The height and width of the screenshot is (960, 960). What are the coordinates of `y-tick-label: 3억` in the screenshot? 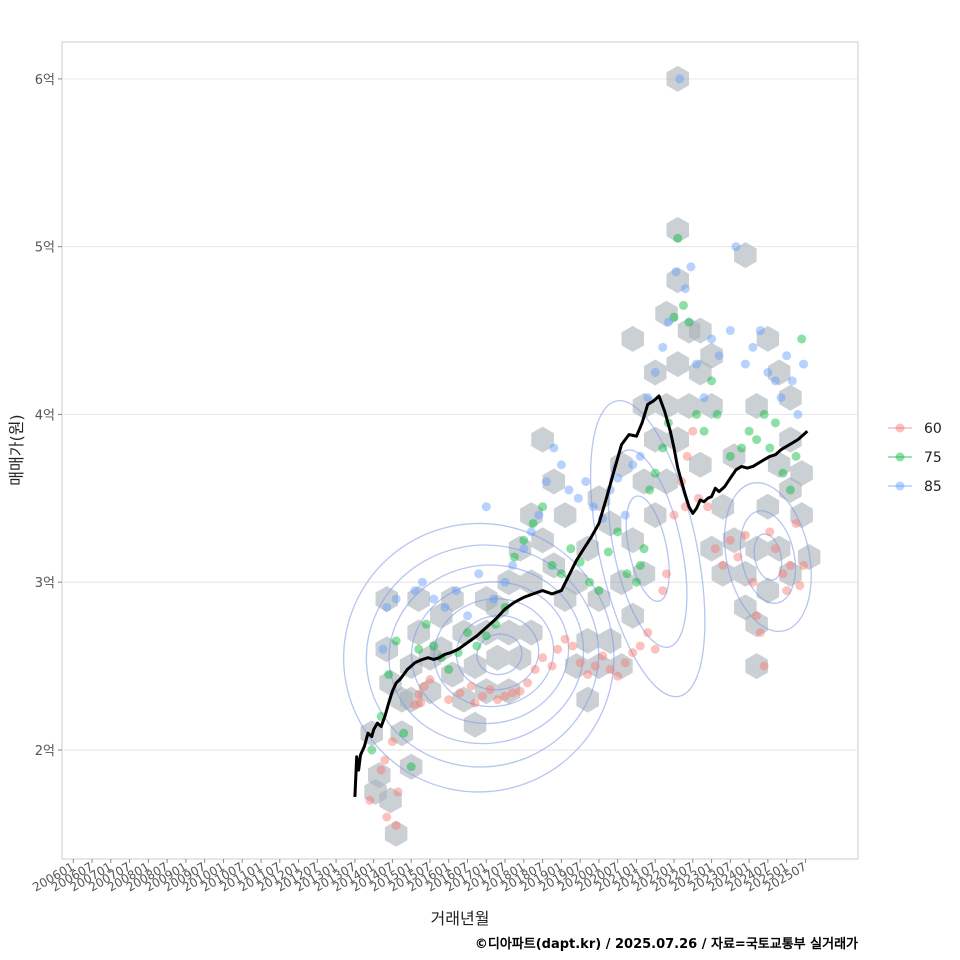 It's located at (45, 583).